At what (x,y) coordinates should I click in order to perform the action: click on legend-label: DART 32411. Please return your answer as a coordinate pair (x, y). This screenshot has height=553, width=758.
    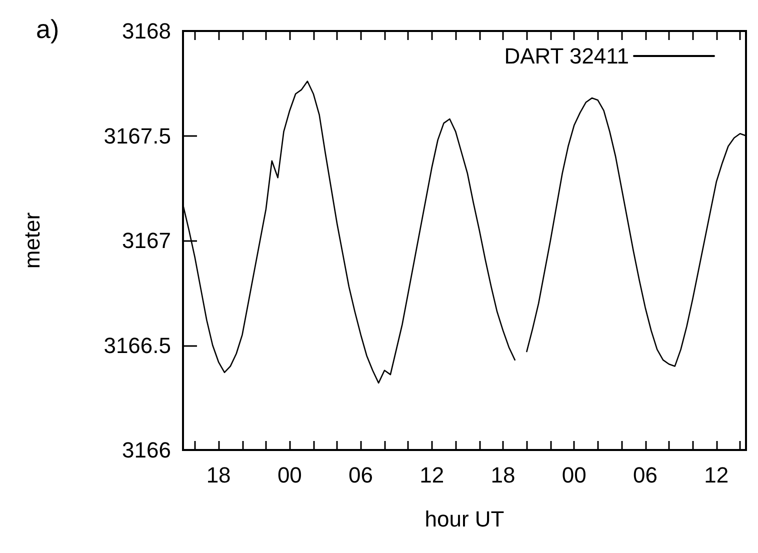
    Looking at the image, I should click on (566, 56).